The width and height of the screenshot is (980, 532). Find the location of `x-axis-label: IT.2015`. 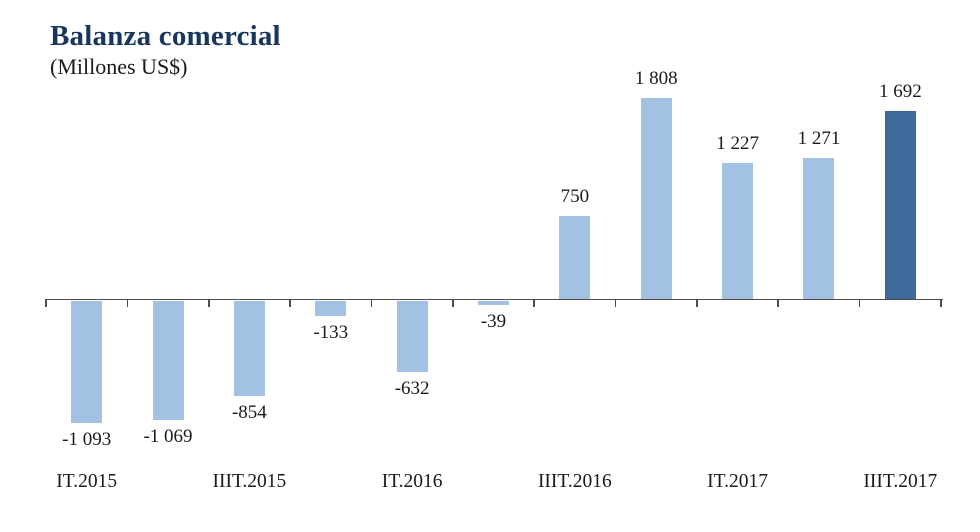

x-axis-label: IT.2015 is located at coordinates (87, 481).